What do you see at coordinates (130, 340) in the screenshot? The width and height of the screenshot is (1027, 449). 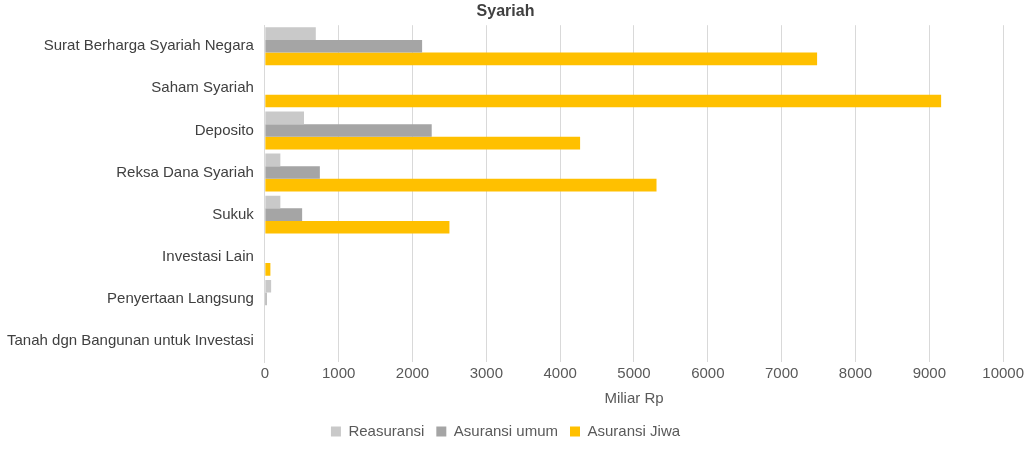 I see `y-tick-label: Tanah dgn Bangunan untuk Investasi` at bounding box center [130, 340].